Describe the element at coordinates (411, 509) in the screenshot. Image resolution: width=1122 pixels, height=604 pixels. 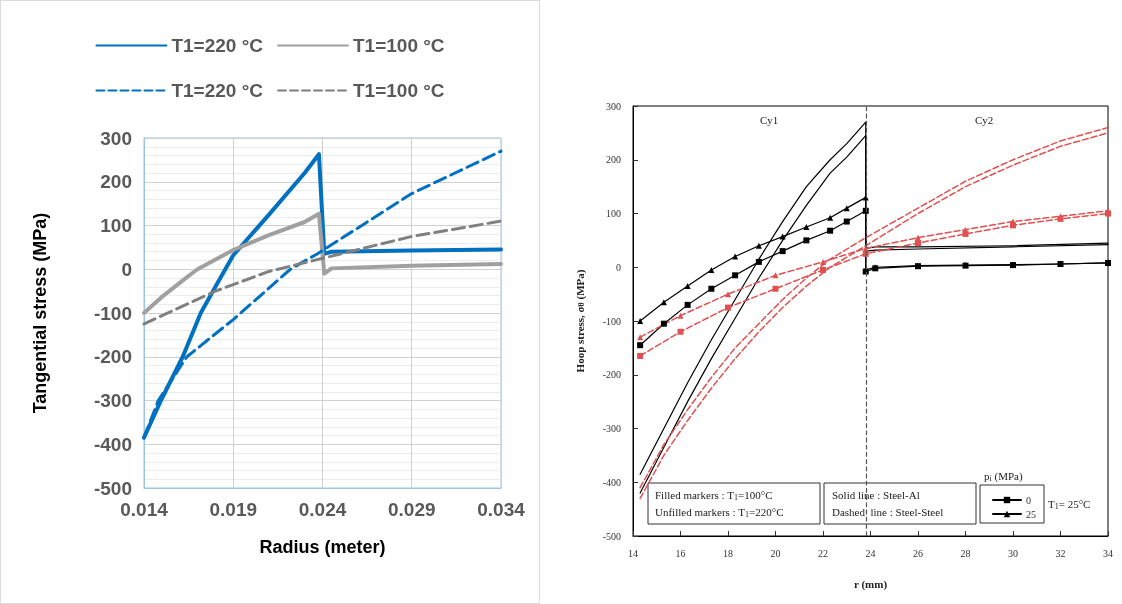
I see `x-tick-label: 0.029` at that location.